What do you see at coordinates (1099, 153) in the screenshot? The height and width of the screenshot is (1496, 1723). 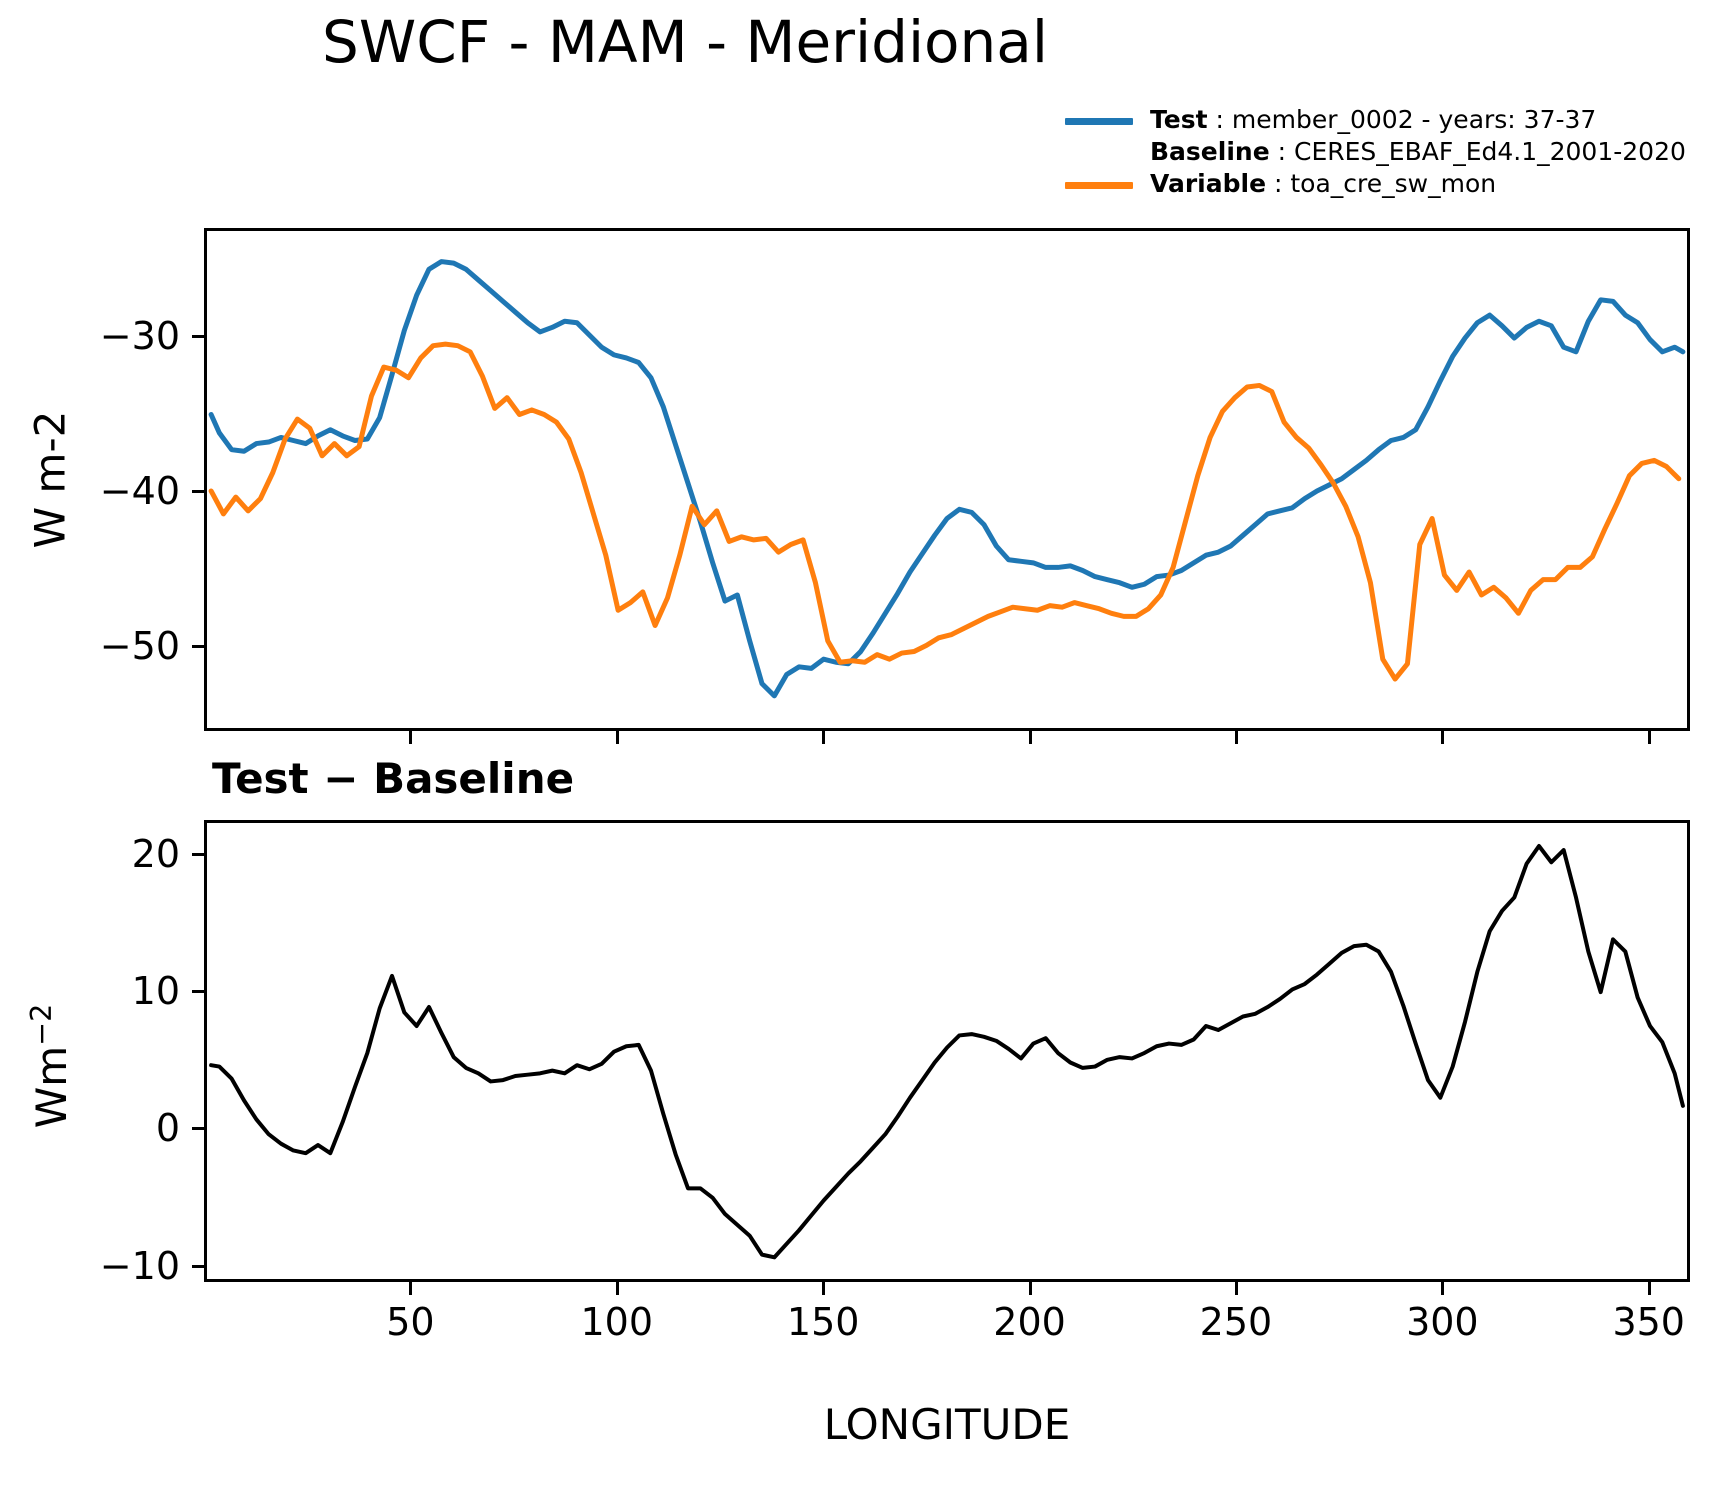 I see `legend-swatch-baseline` at bounding box center [1099, 153].